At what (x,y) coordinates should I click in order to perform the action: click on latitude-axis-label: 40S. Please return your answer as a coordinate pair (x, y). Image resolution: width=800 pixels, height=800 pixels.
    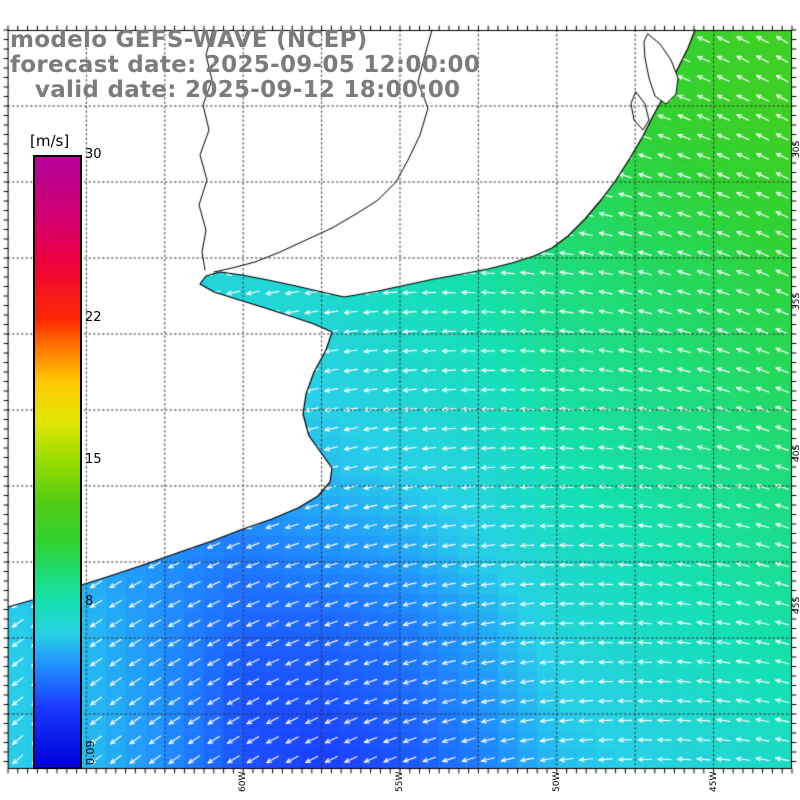
    Looking at the image, I should click on (796, 453).